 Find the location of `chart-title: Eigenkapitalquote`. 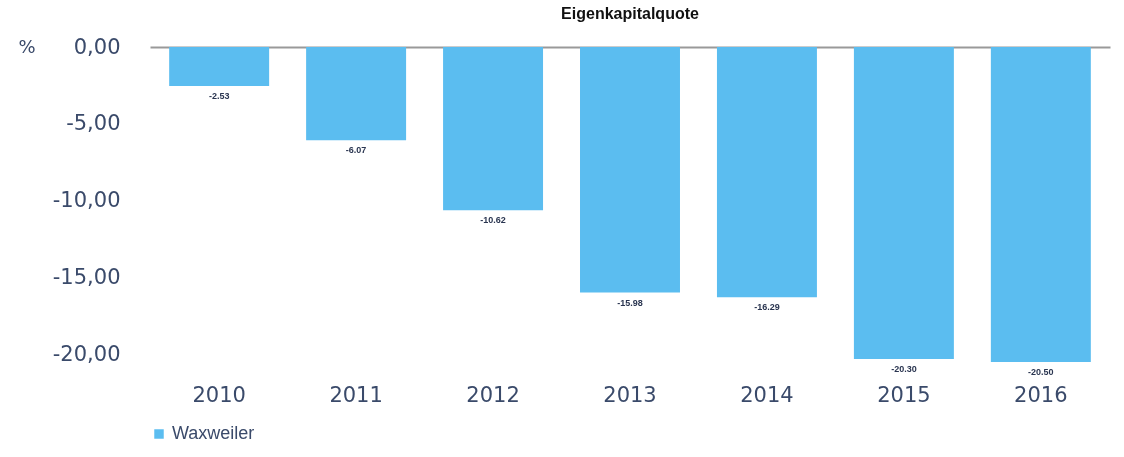

chart-title: Eigenkapitalquote is located at coordinates (630, 13).